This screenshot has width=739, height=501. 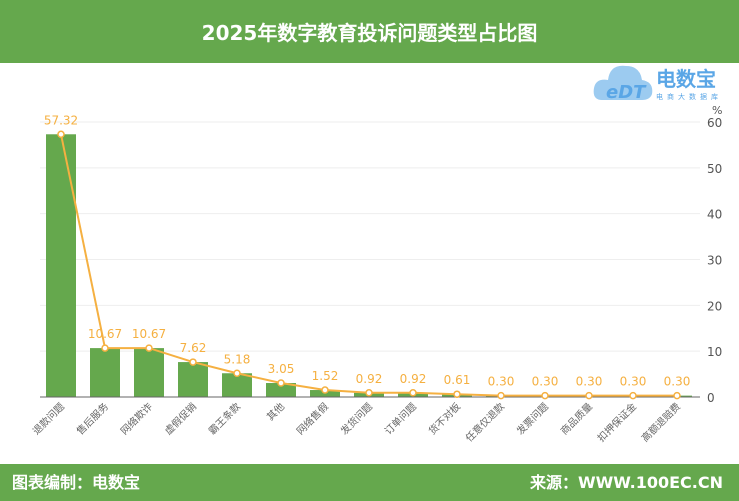 I want to click on data-label: 1.52, so click(x=325, y=376).